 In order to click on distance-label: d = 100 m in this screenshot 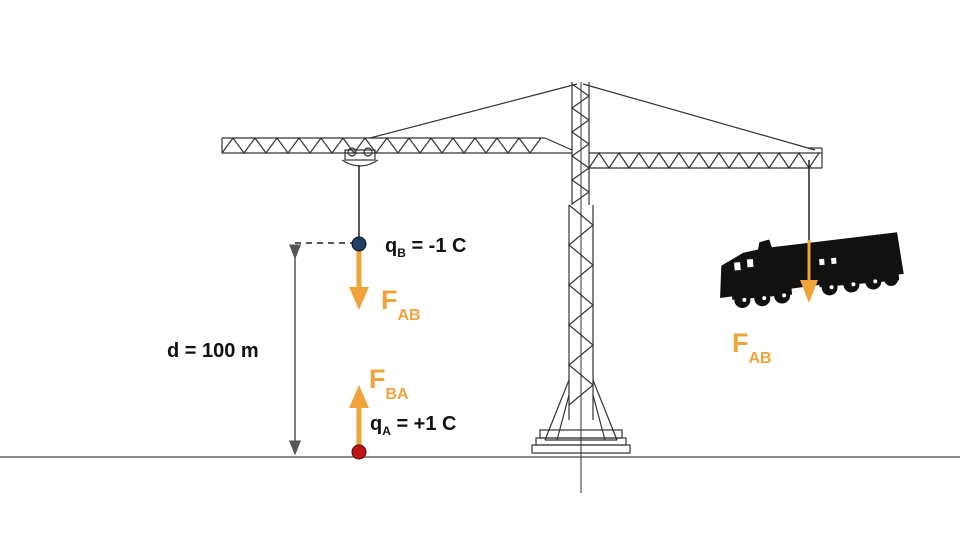, I will do `click(213, 351)`.